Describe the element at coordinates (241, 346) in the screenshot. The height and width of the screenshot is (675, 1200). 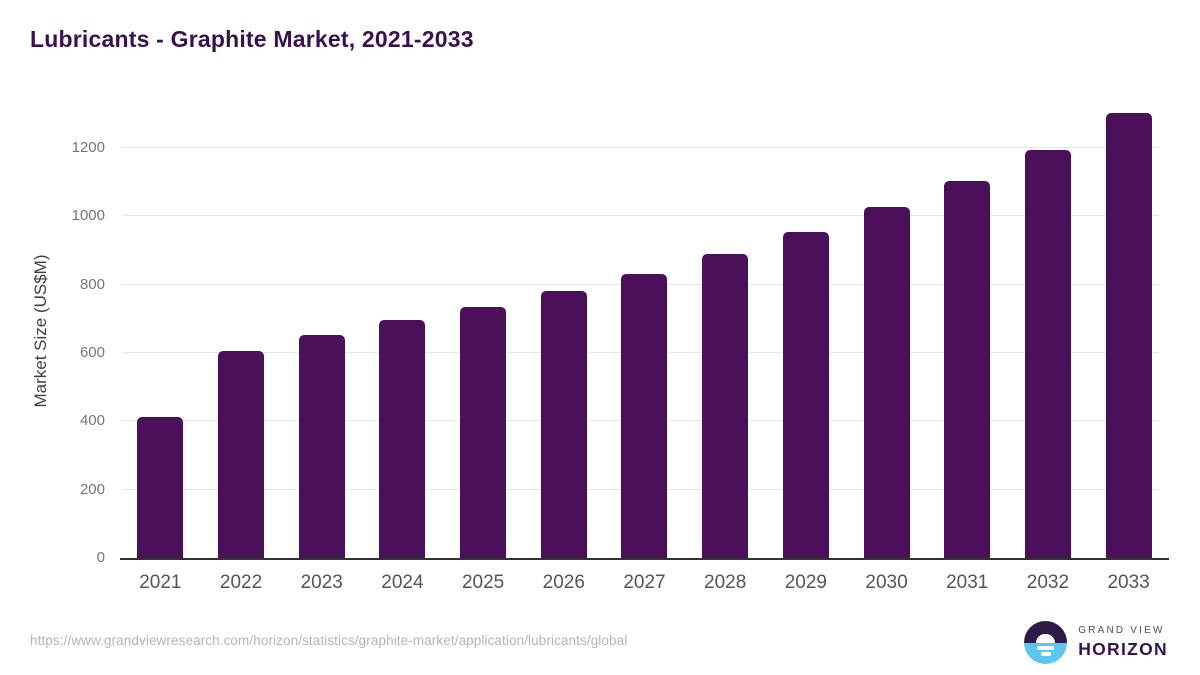
I see `bar-column-2022: 2022` at that location.